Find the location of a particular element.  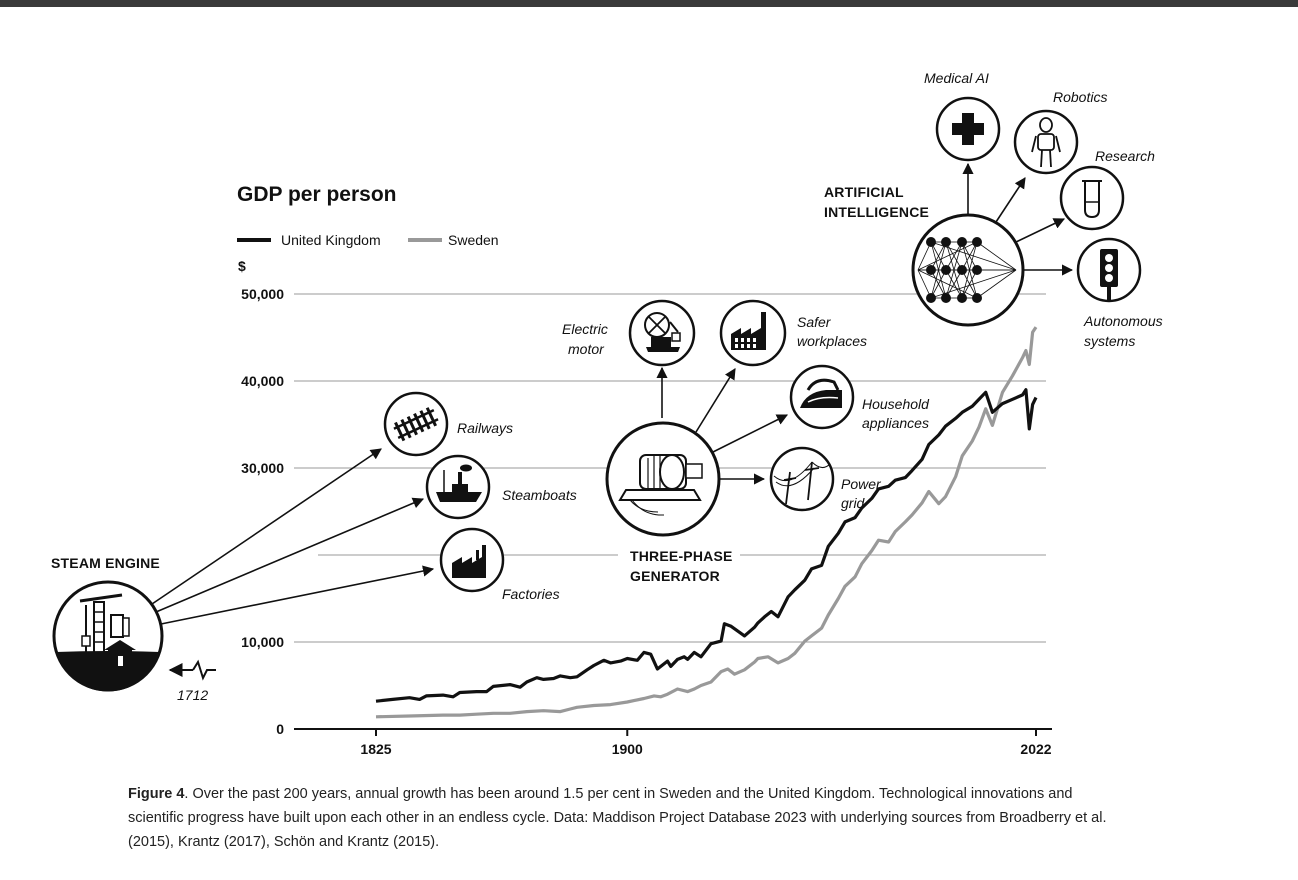

arrow-to-steamboats is located at coordinates (290, 555).